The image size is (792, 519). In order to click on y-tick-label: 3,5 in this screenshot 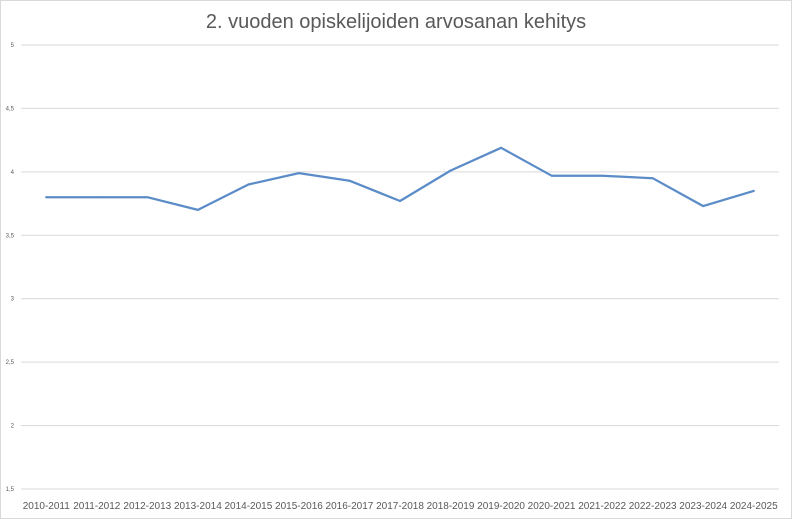, I will do `click(10, 236)`.